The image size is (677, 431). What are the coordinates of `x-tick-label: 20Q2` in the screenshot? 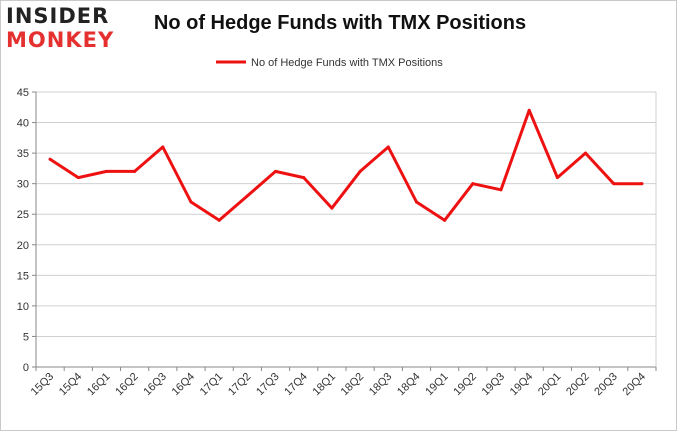 It's located at (578, 385).